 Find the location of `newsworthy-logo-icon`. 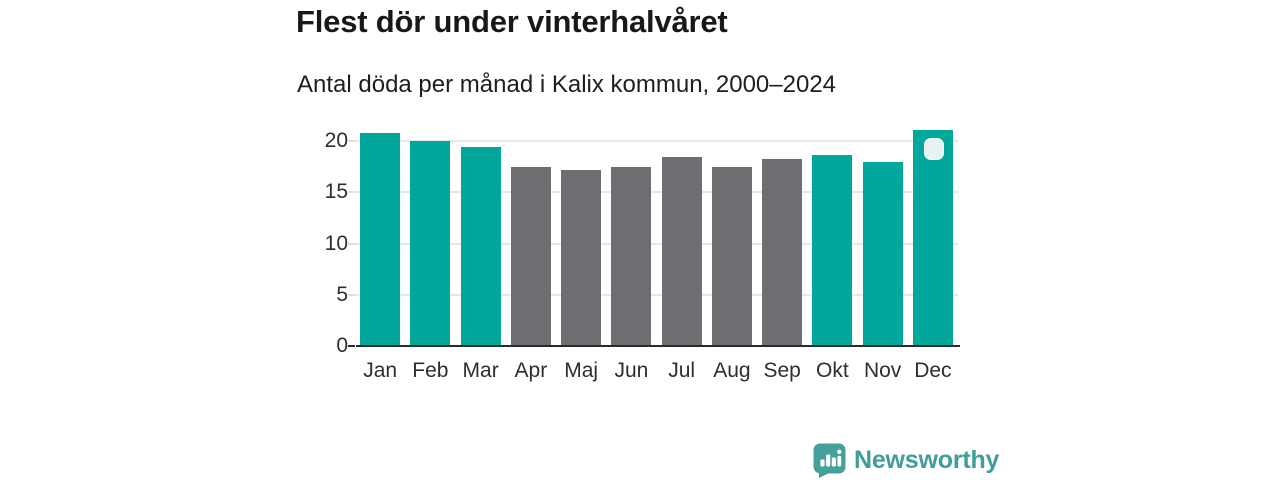

newsworthy-logo-icon is located at coordinates (829, 460).